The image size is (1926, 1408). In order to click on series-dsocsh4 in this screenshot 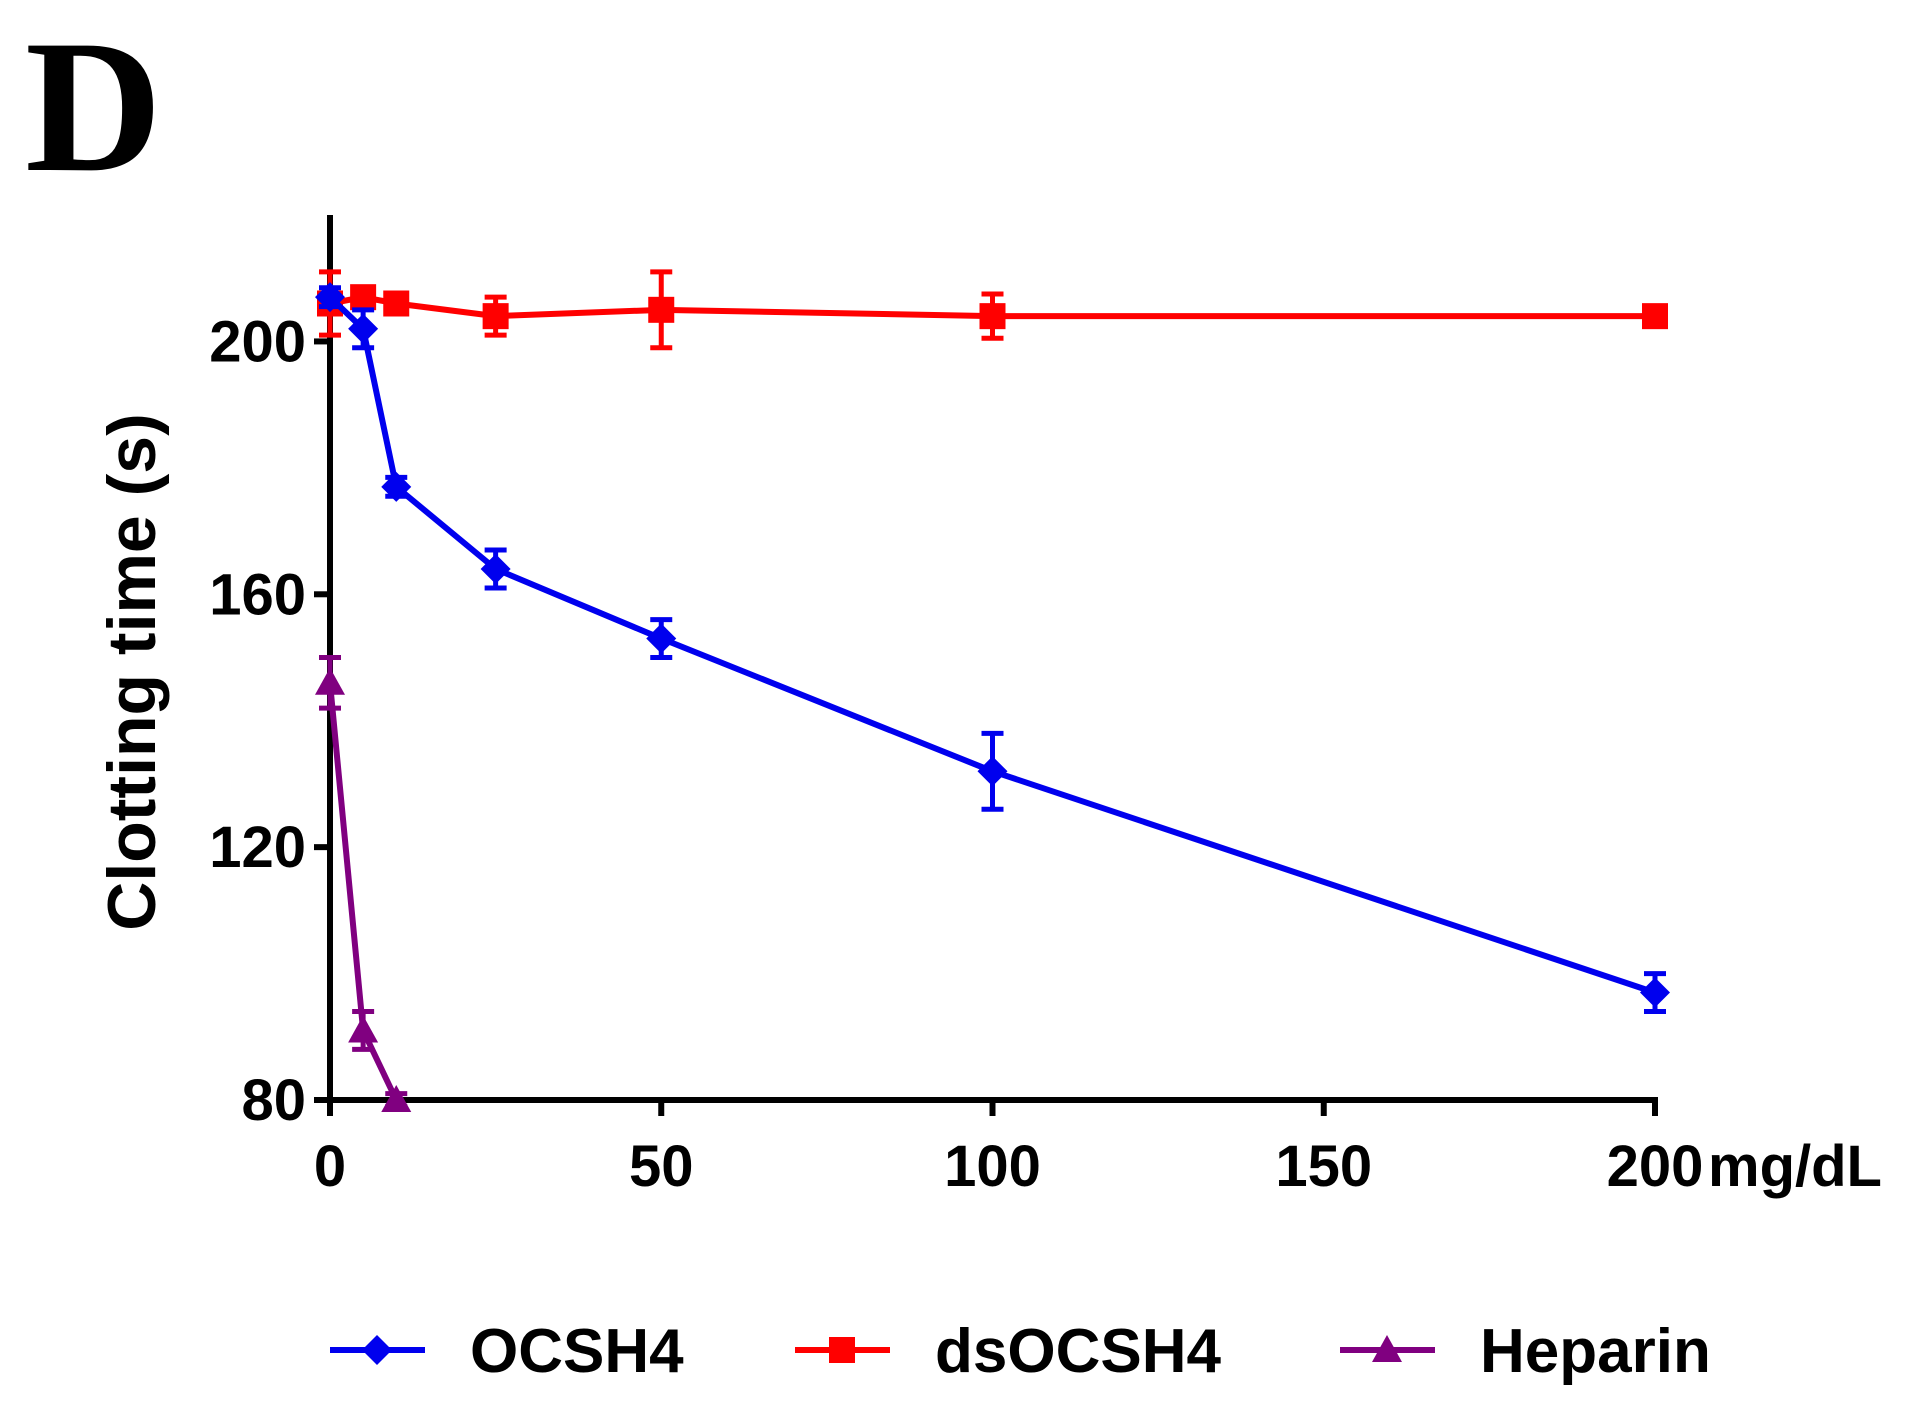, I will do `click(992, 310)`.